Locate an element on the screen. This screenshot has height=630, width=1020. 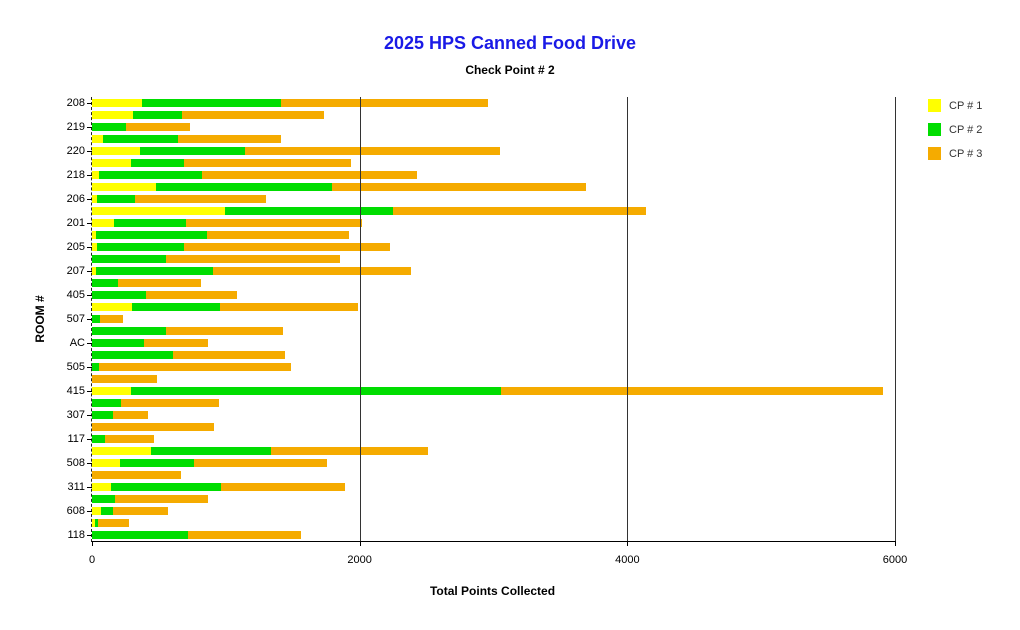
y-axis-label-219: 219 is located at coordinates (75, 127).